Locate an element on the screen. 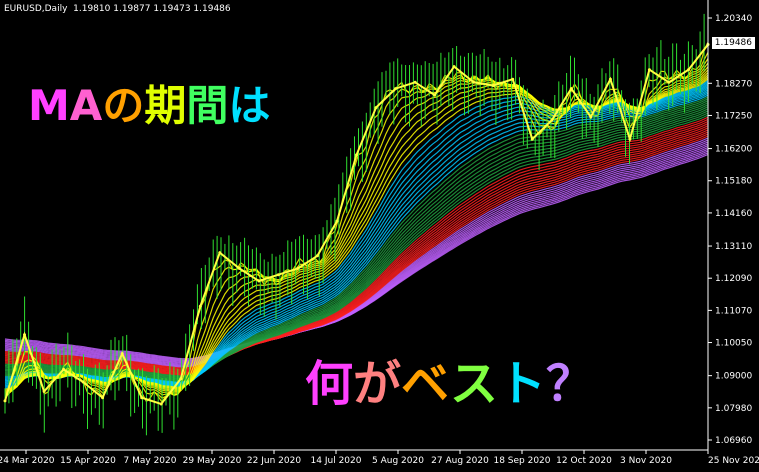 The width and height of the screenshot is (759, 472). overlay-char: A is located at coordinates (86, 105).